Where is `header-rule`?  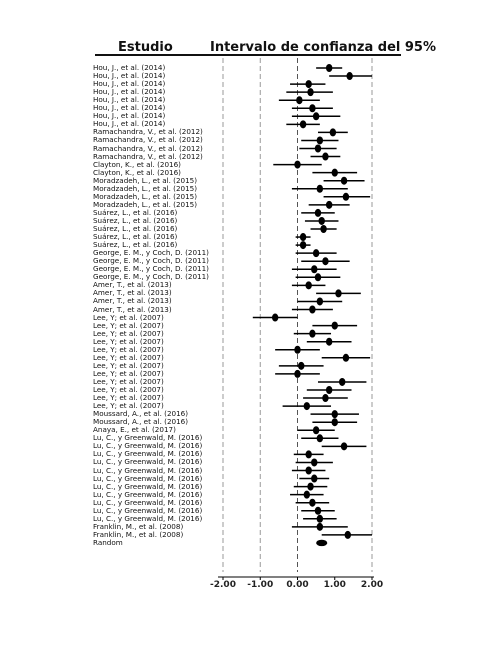 header-rule is located at coordinates (248, 55).